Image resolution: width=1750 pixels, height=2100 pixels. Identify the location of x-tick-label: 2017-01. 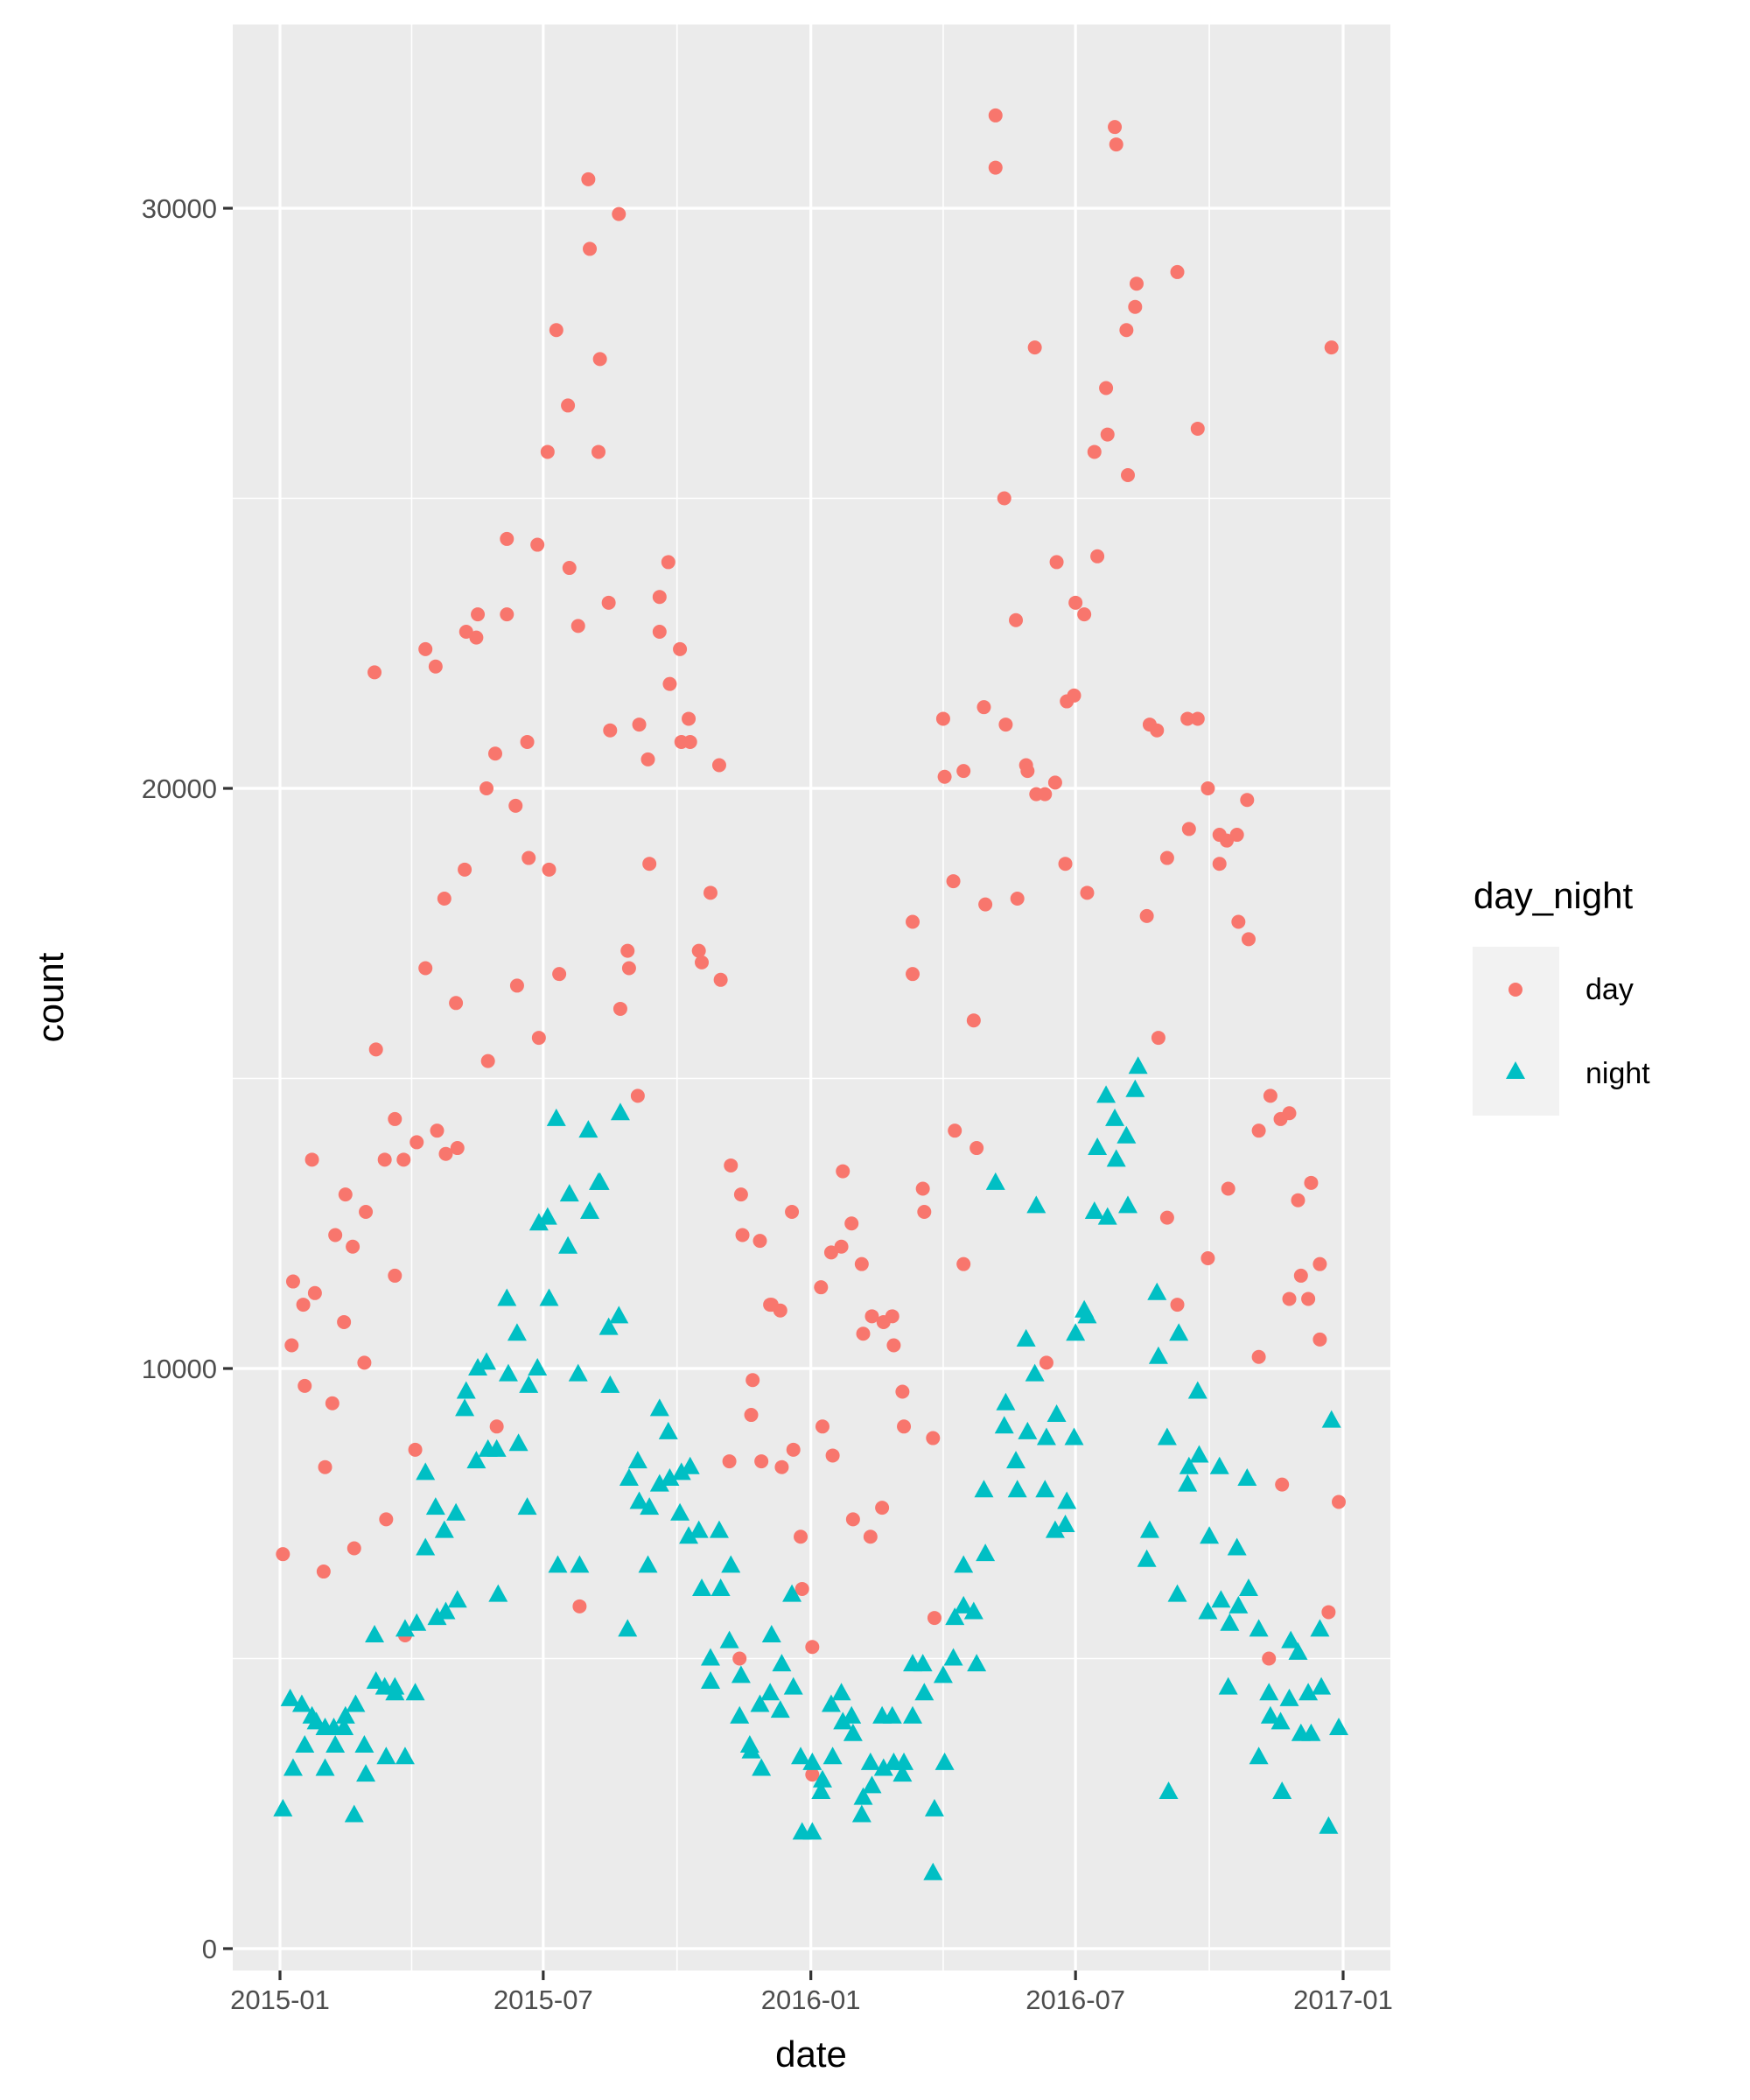
(1343, 1999).